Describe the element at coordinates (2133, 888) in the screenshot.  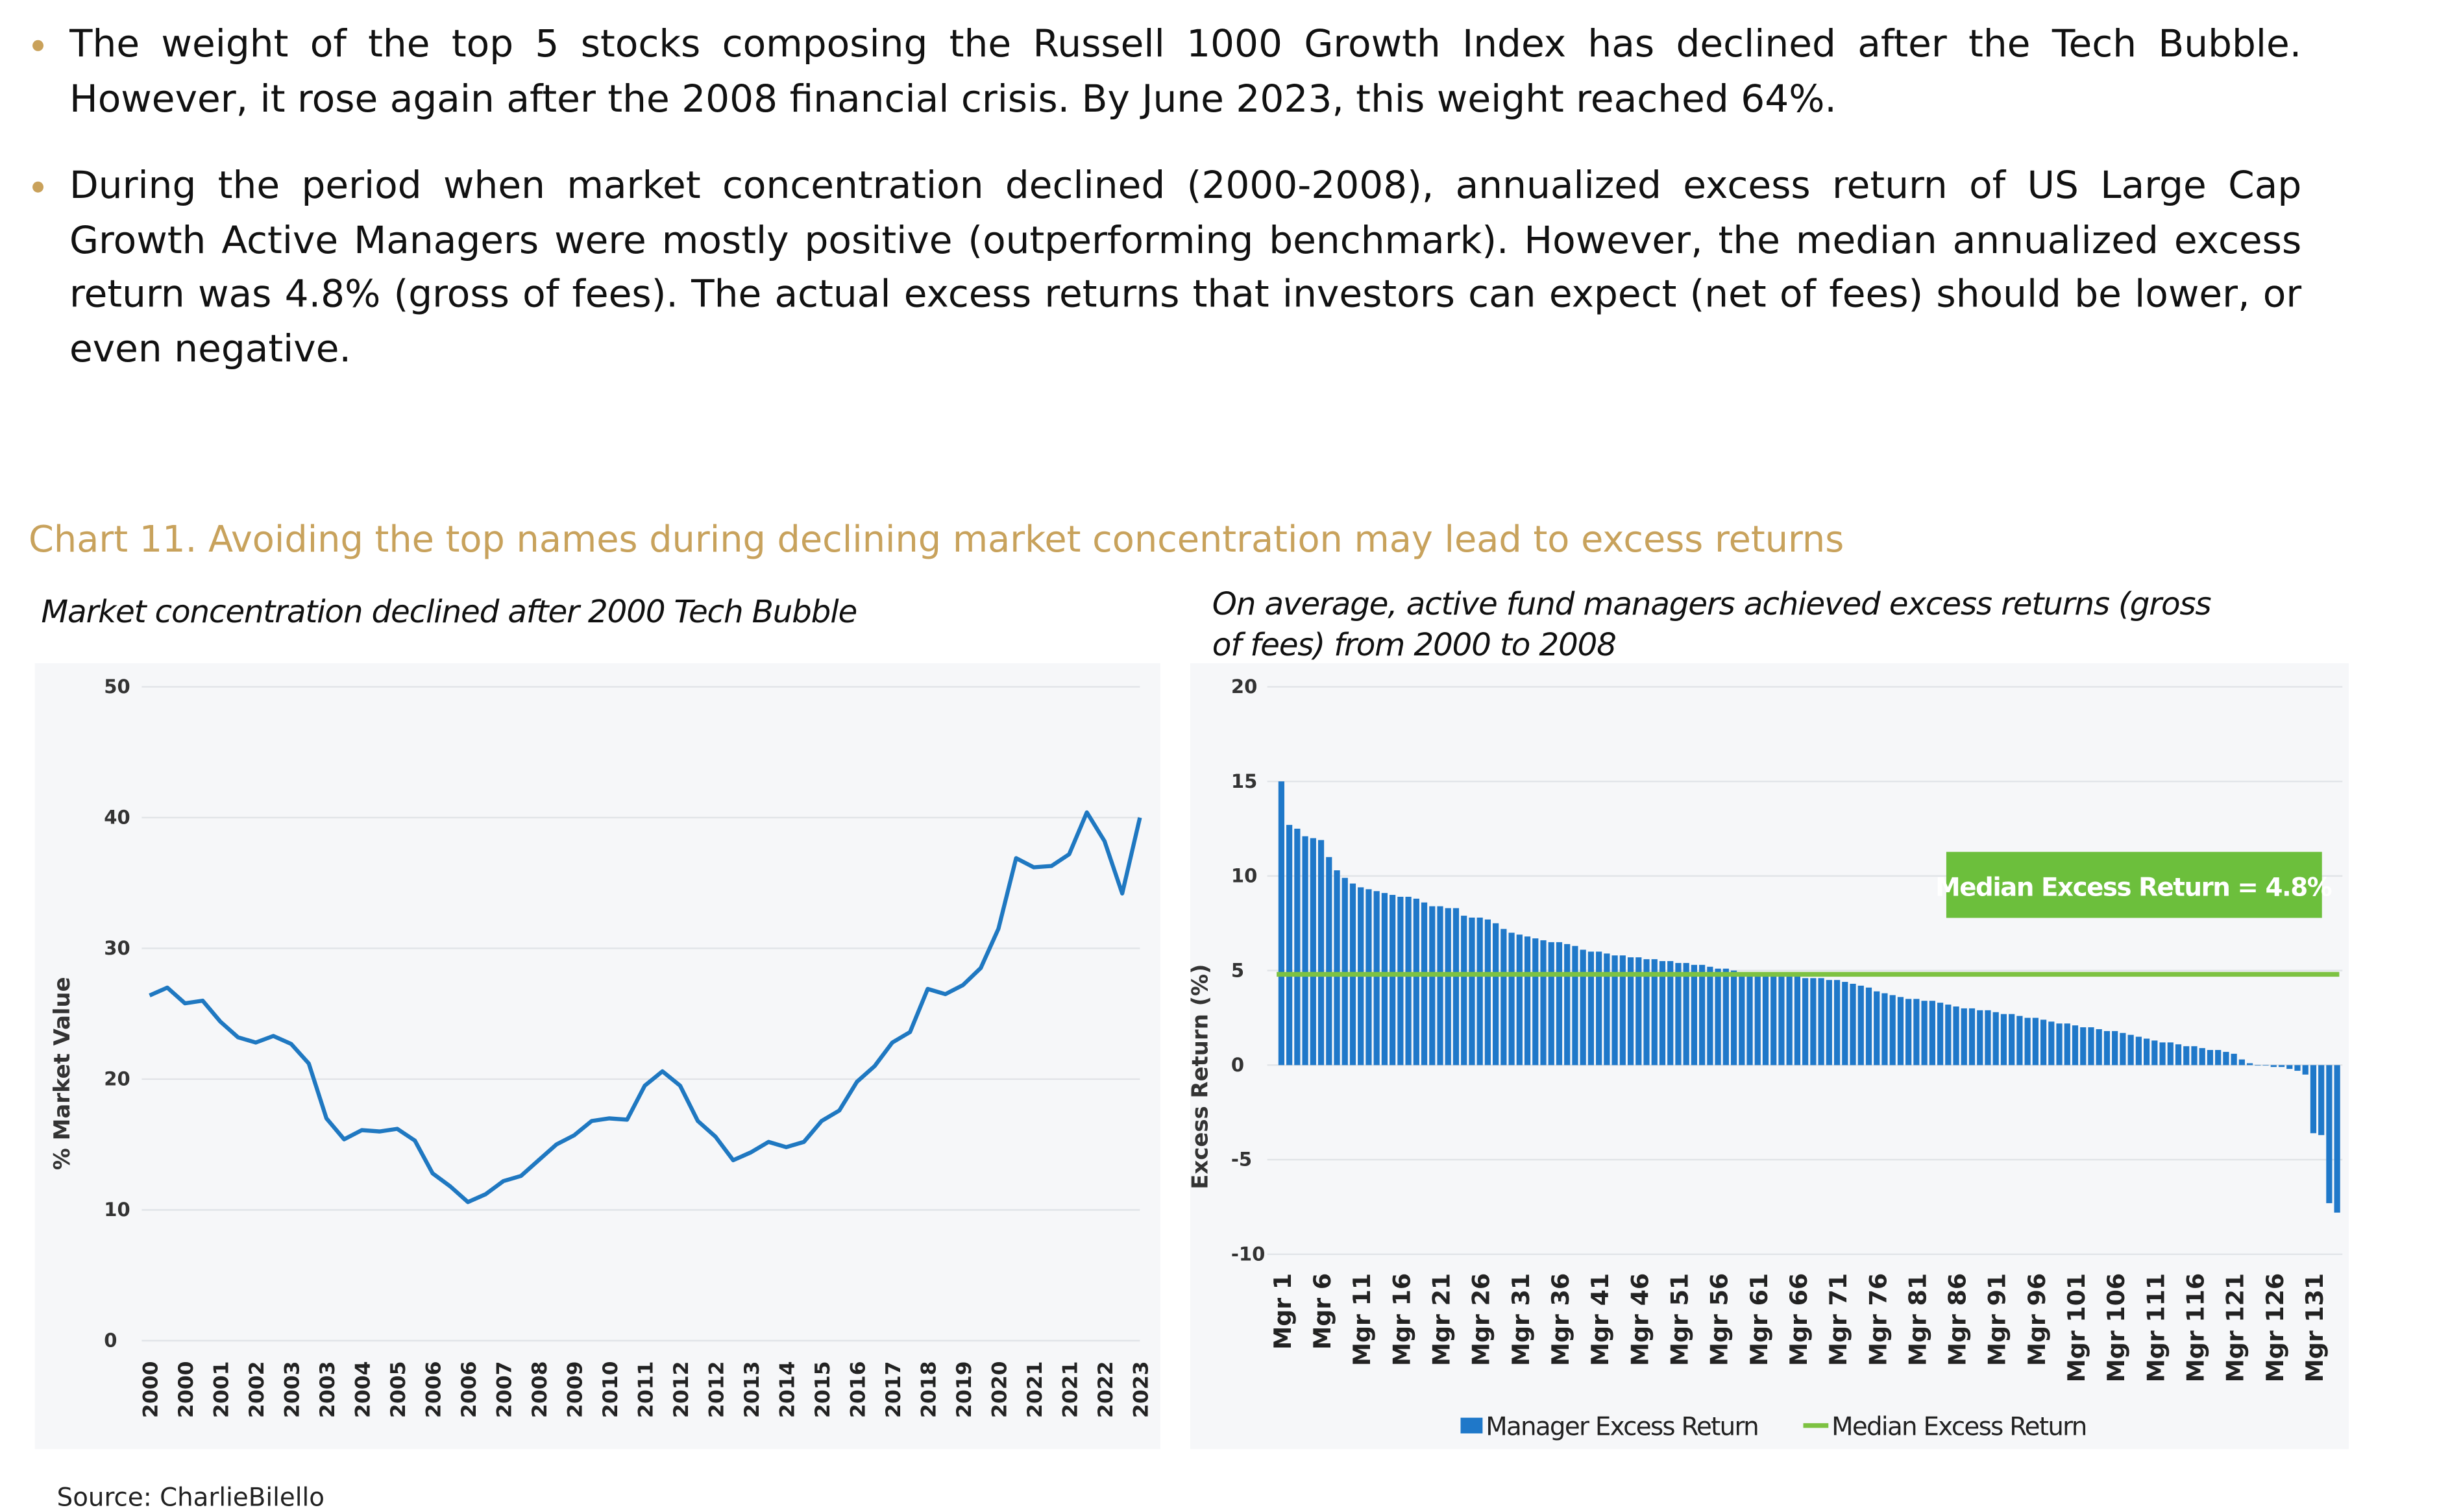
I see `annotation: Median Excess Return = 4.8%` at that location.